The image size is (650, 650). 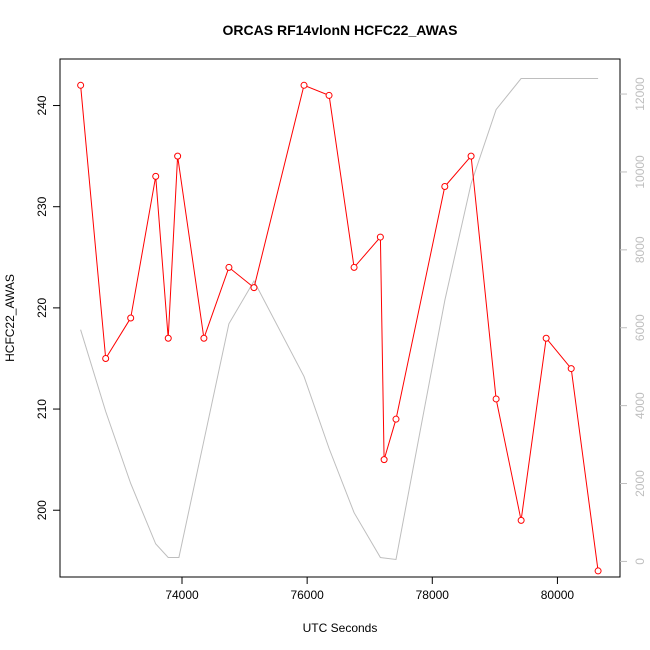 What do you see at coordinates (433, 595) in the screenshot?
I see `x-tick-label: 78000` at bounding box center [433, 595].